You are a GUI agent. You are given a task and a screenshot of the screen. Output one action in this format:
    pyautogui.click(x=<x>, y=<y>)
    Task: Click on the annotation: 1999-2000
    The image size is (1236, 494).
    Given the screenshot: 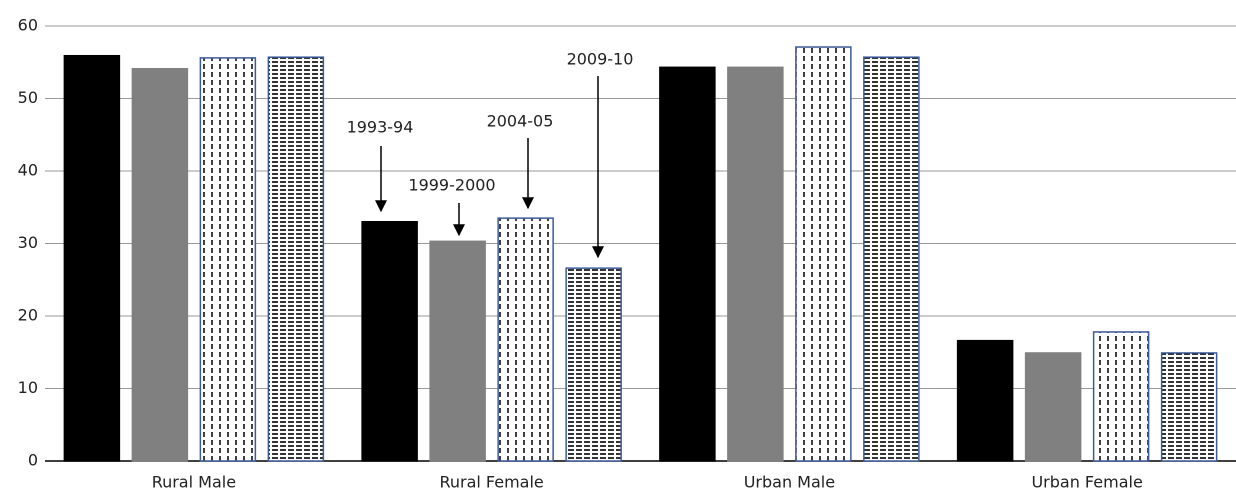 What is the action you would take?
    pyautogui.click(x=451, y=185)
    